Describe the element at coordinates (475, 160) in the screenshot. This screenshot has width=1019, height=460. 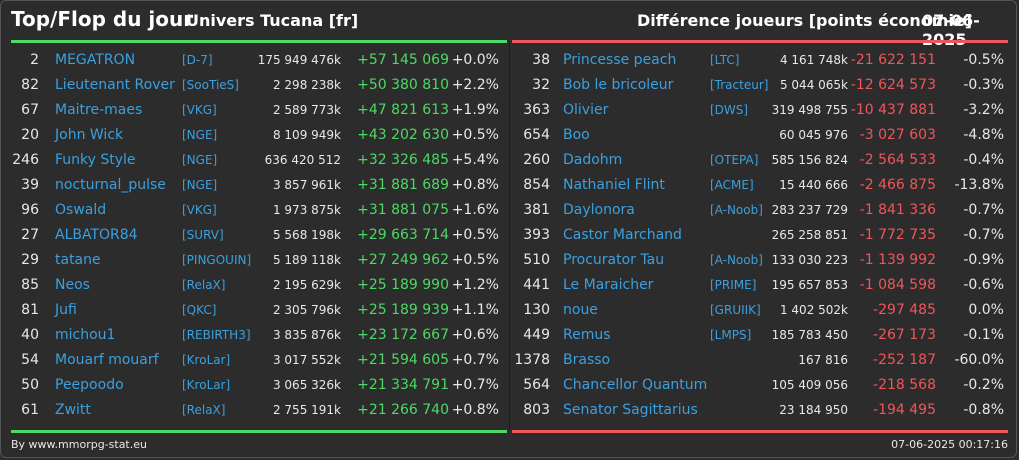
I see `percent-change: +5.4%` at that location.